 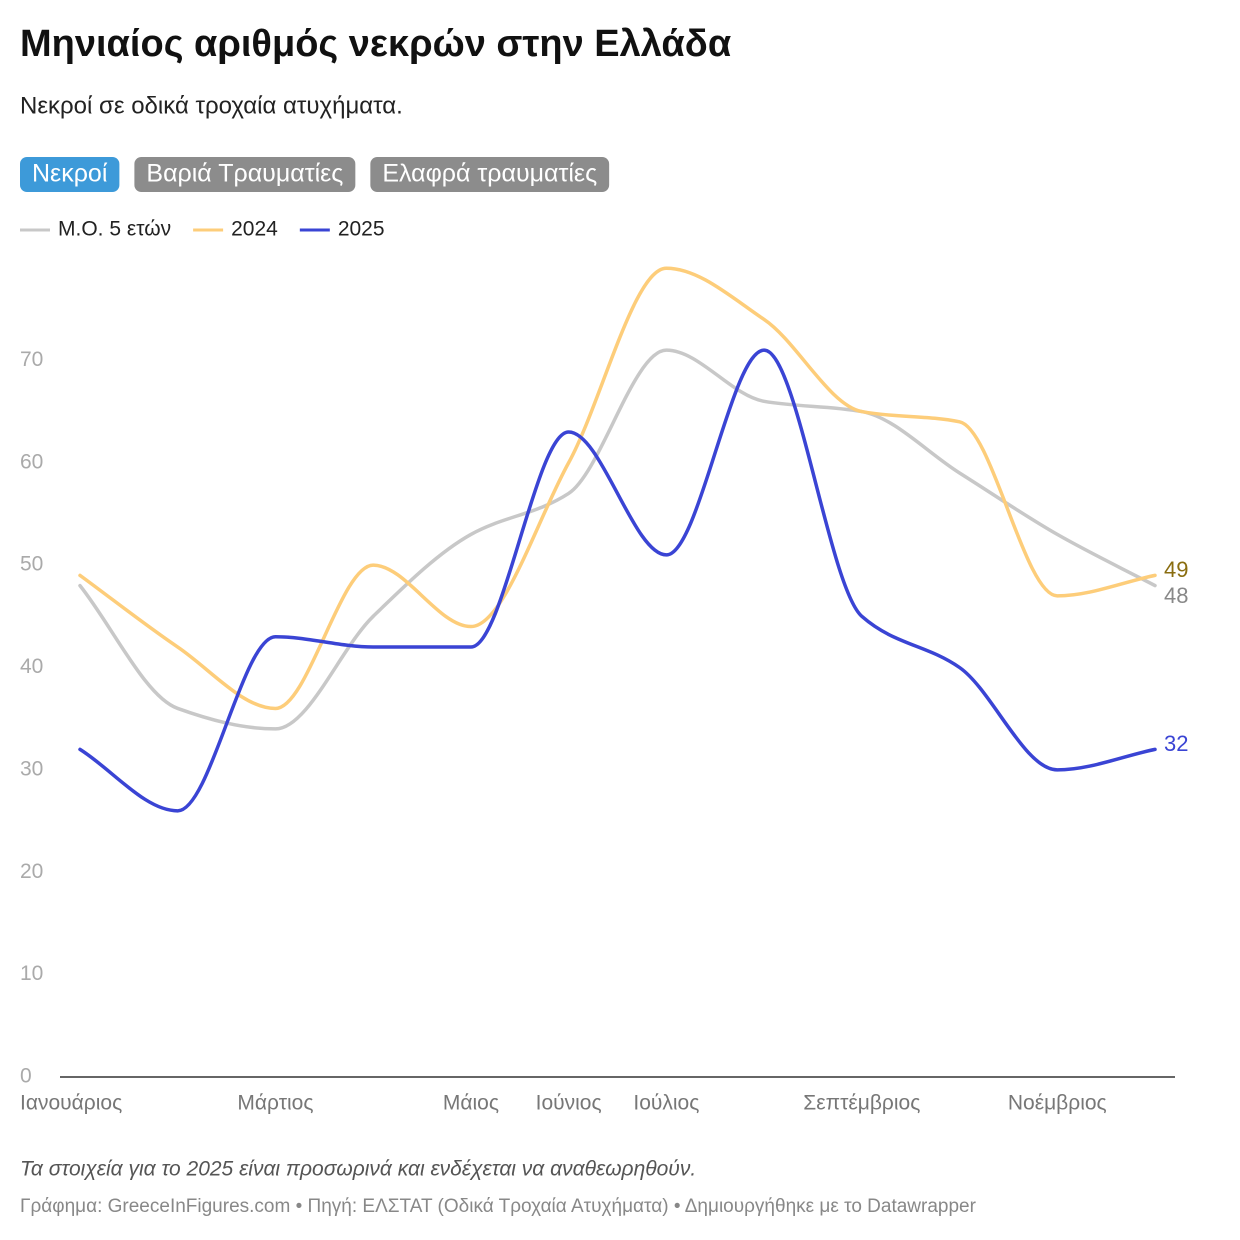 What do you see at coordinates (31, 461) in the screenshot?
I see `y-tick-label: 60` at bounding box center [31, 461].